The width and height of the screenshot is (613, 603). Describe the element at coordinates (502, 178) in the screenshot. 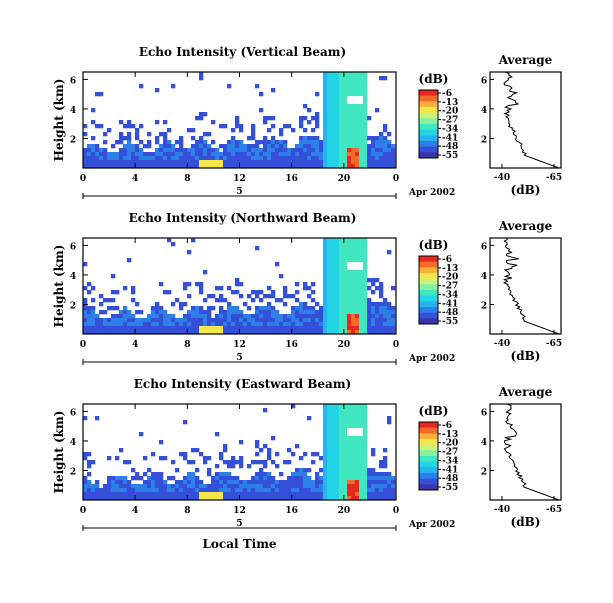

I see `profile-x-label: -40` at that location.